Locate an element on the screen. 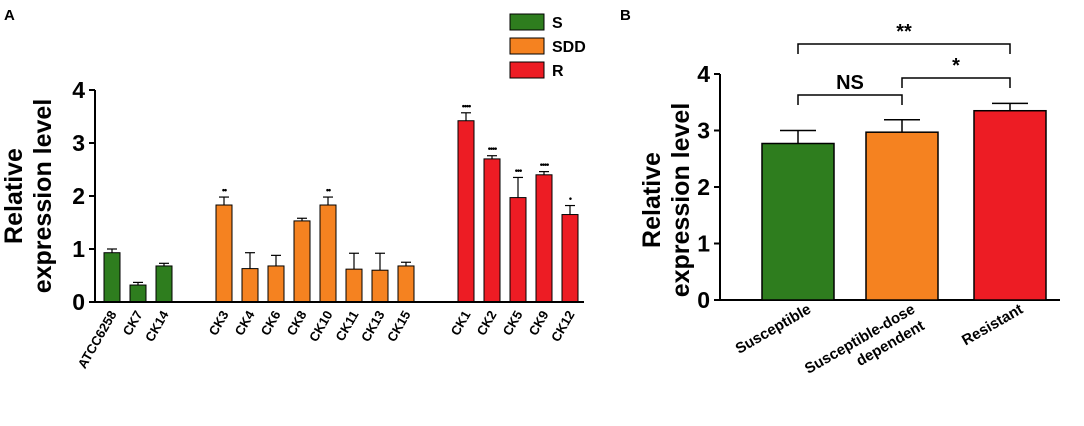 This screenshot has width=1084, height=426. panel-b-label: B is located at coordinates (625, 15).